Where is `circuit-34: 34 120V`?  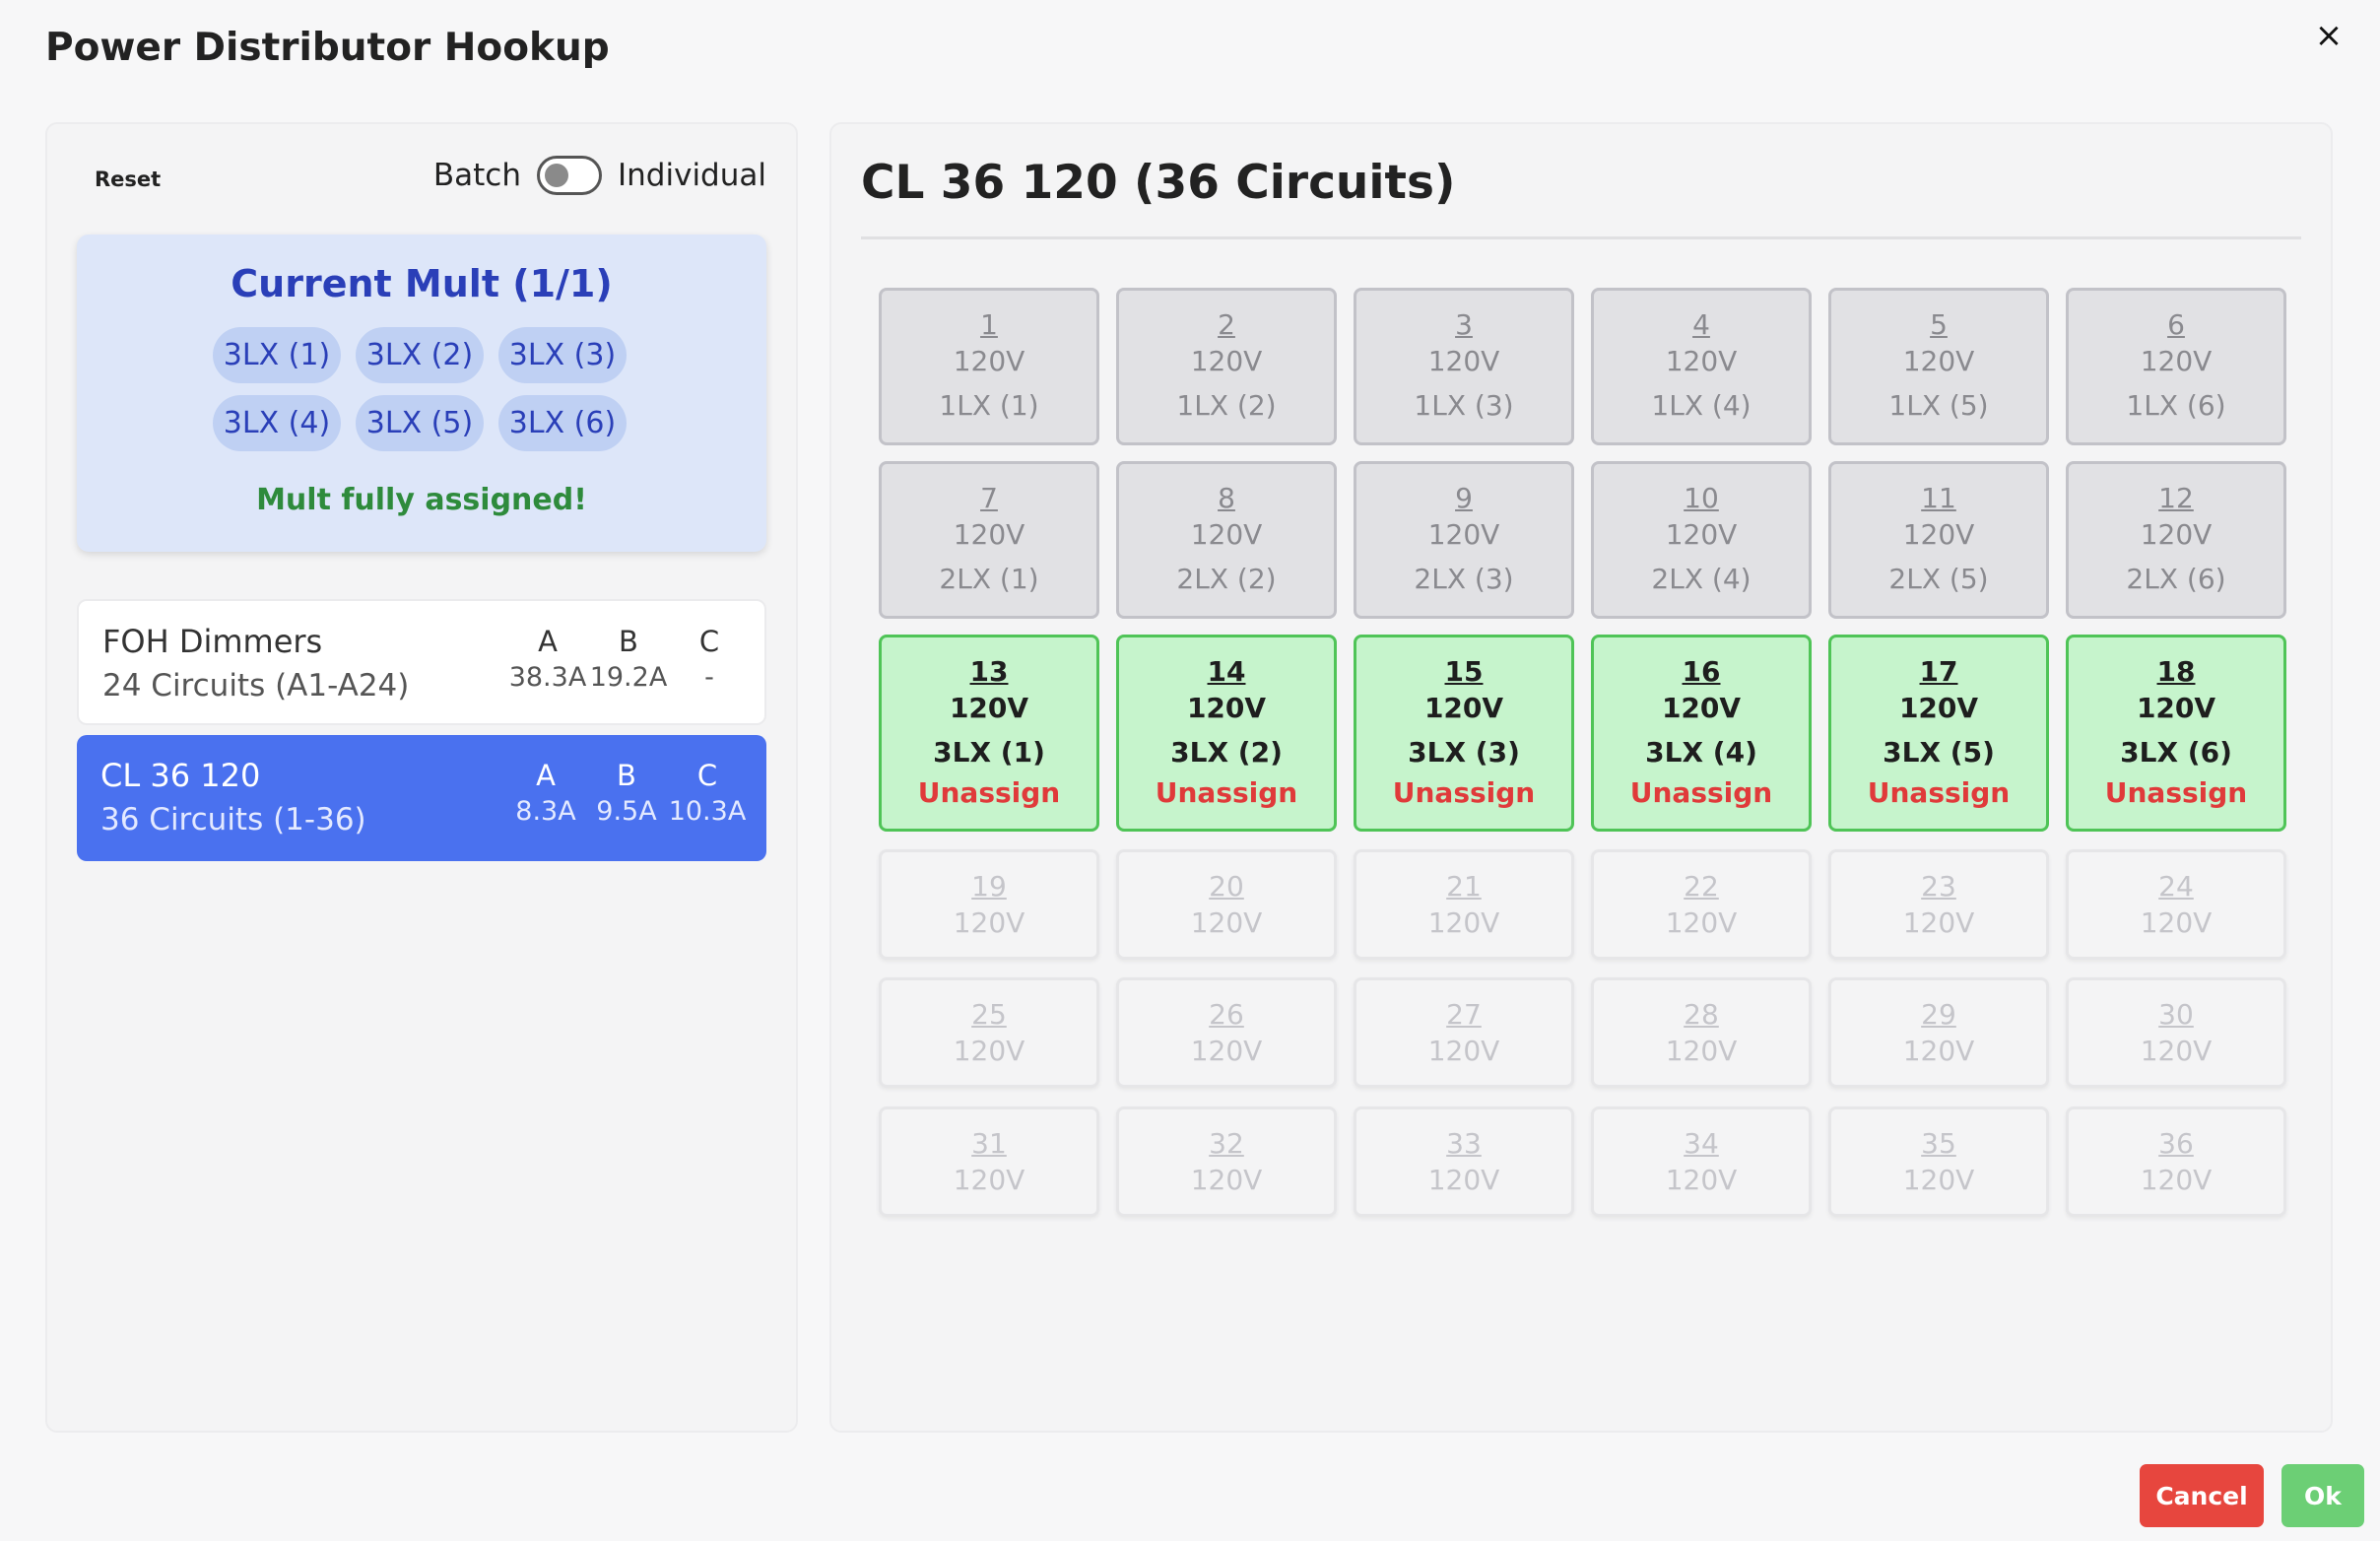 circuit-34: 34 120V is located at coordinates (1701, 1161).